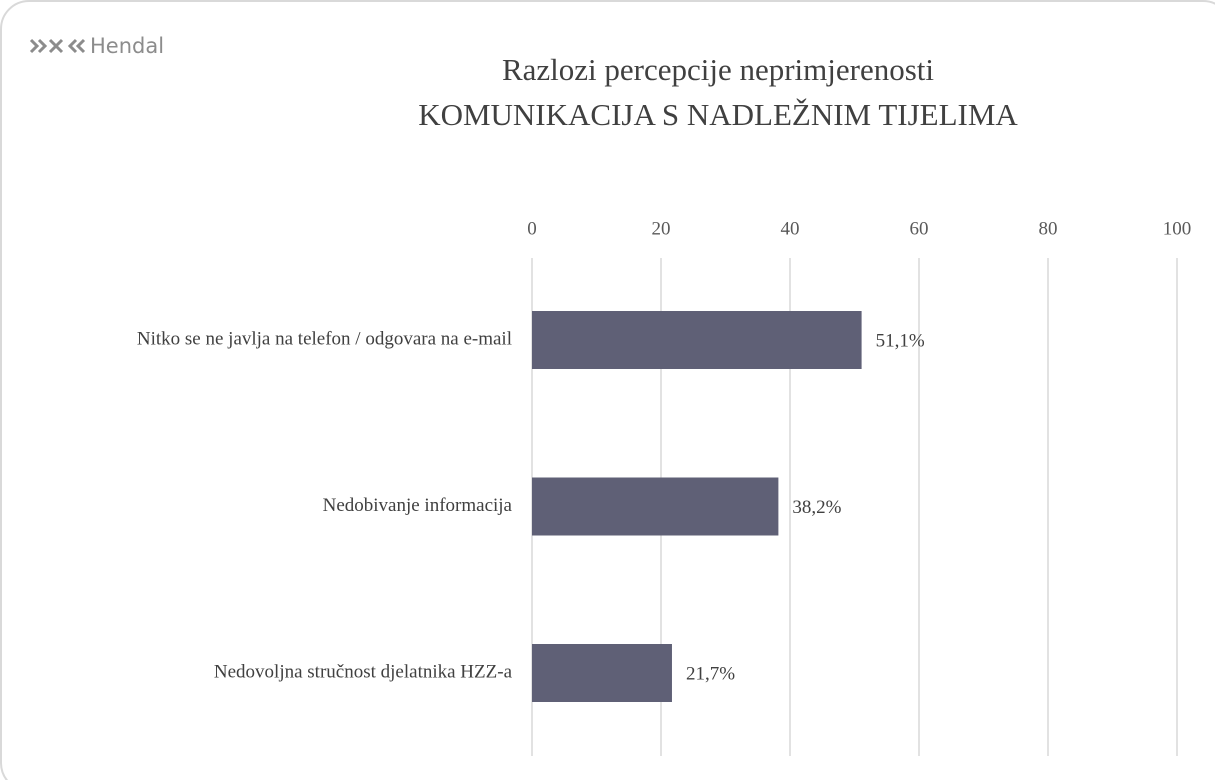 Image resolution: width=1215 pixels, height=780 pixels. I want to click on chart-title: KOMUNIKACIJA S NADLEŽNIM TIJELIMA, so click(718, 114).